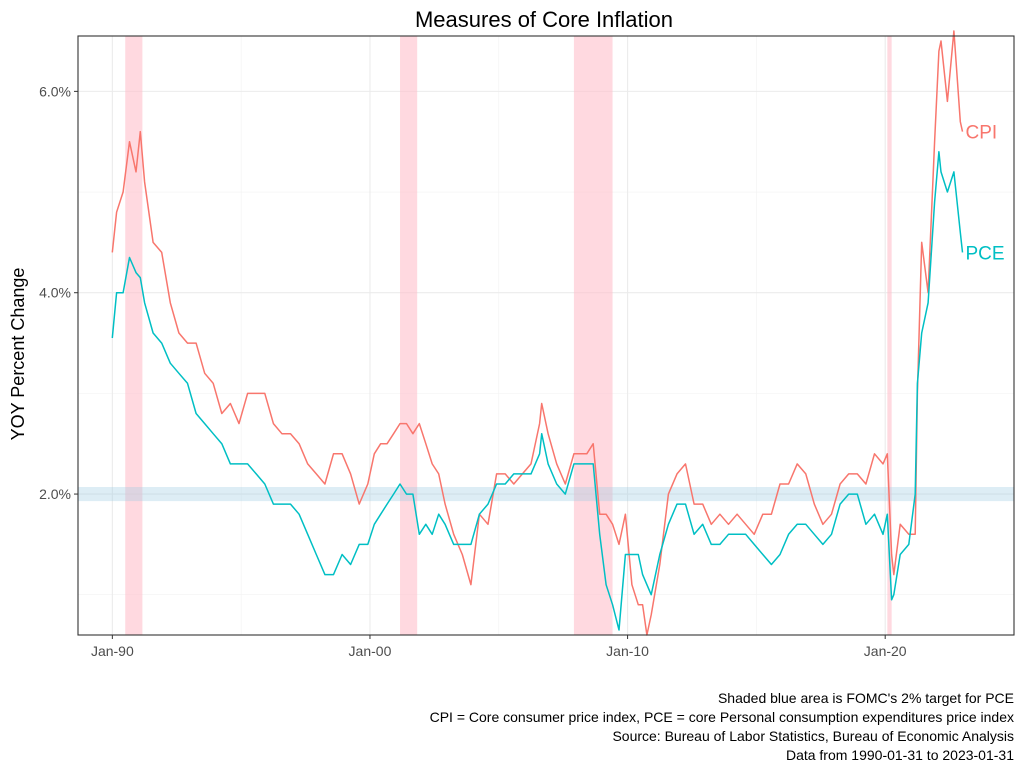 This screenshot has width=1024, height=769. What do you see at coordinates (55, 494) in the screenshot?
I see `y-tick-label: 2.0%` at bounding box center [55, 494].